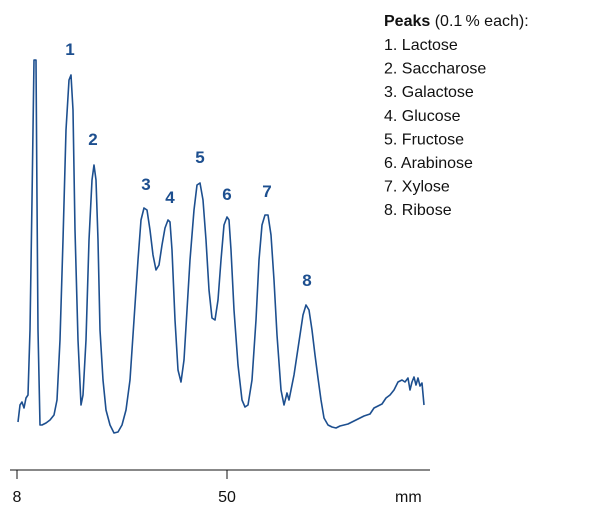 This screenshot has height=507, width=590. What do you see at coordinates (421, 45) in the screenshot?
I see `legend-item: 1. Lactose` at bounding box center [421, 45].